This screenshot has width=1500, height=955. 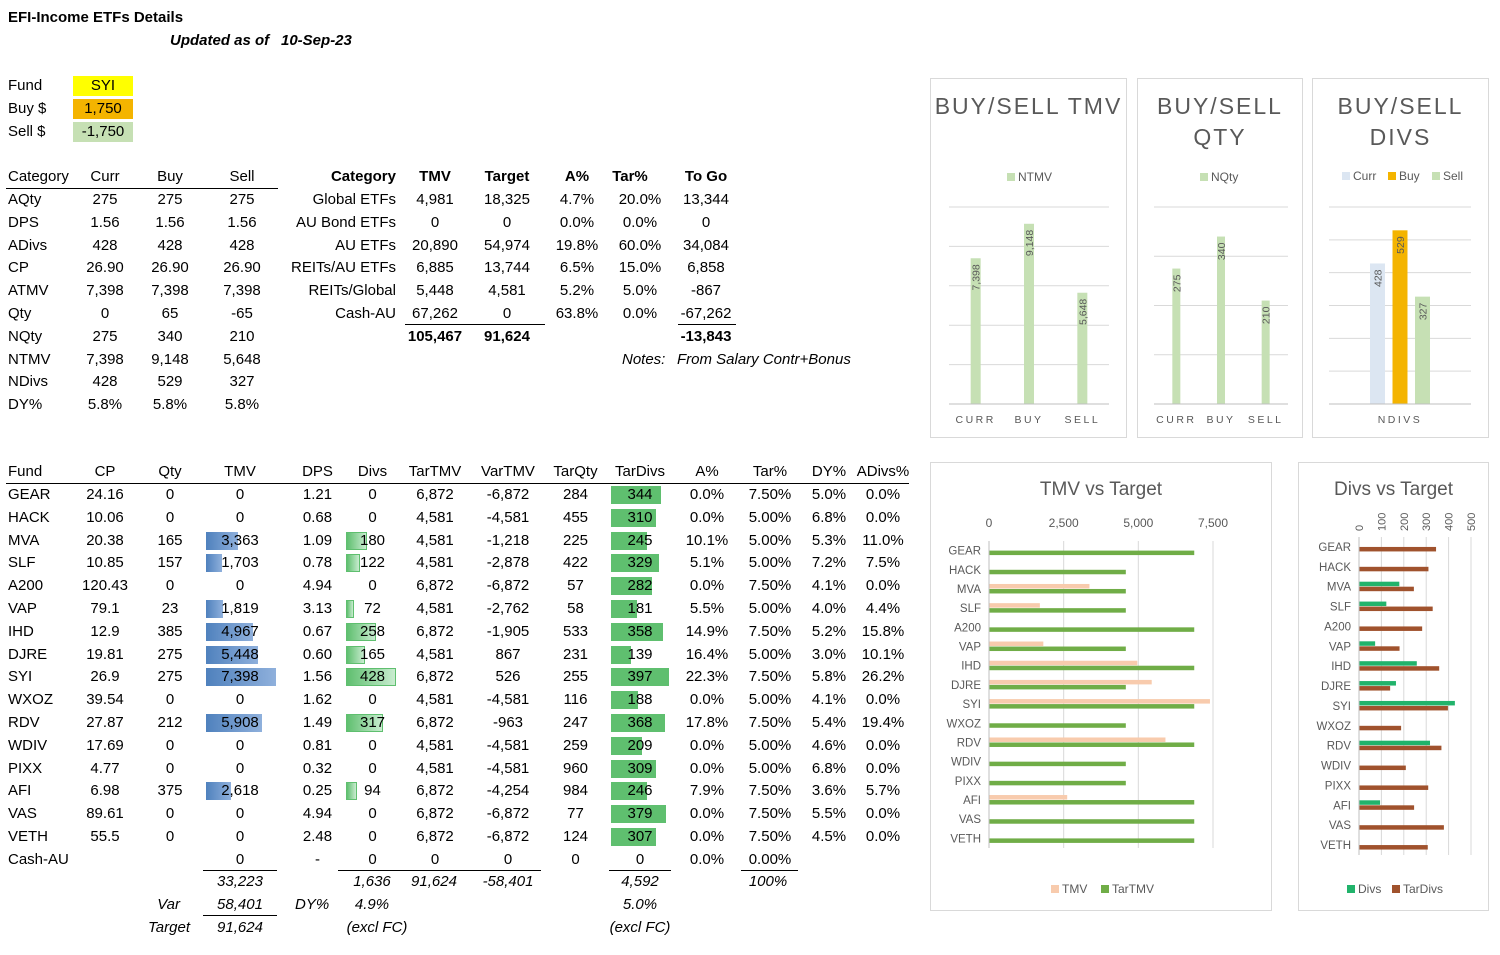 I want to click on fund-cell: -1,218, so click(x=508, y=540).